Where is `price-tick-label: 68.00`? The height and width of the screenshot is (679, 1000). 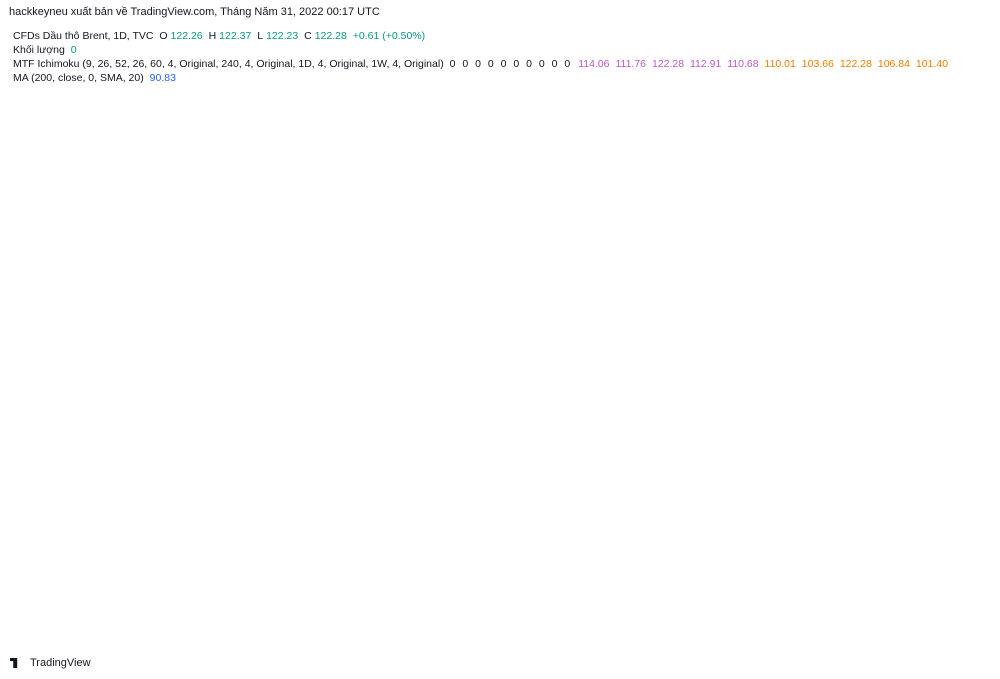 price-tick-label: 68.00 is located at coordinates (966, 583).